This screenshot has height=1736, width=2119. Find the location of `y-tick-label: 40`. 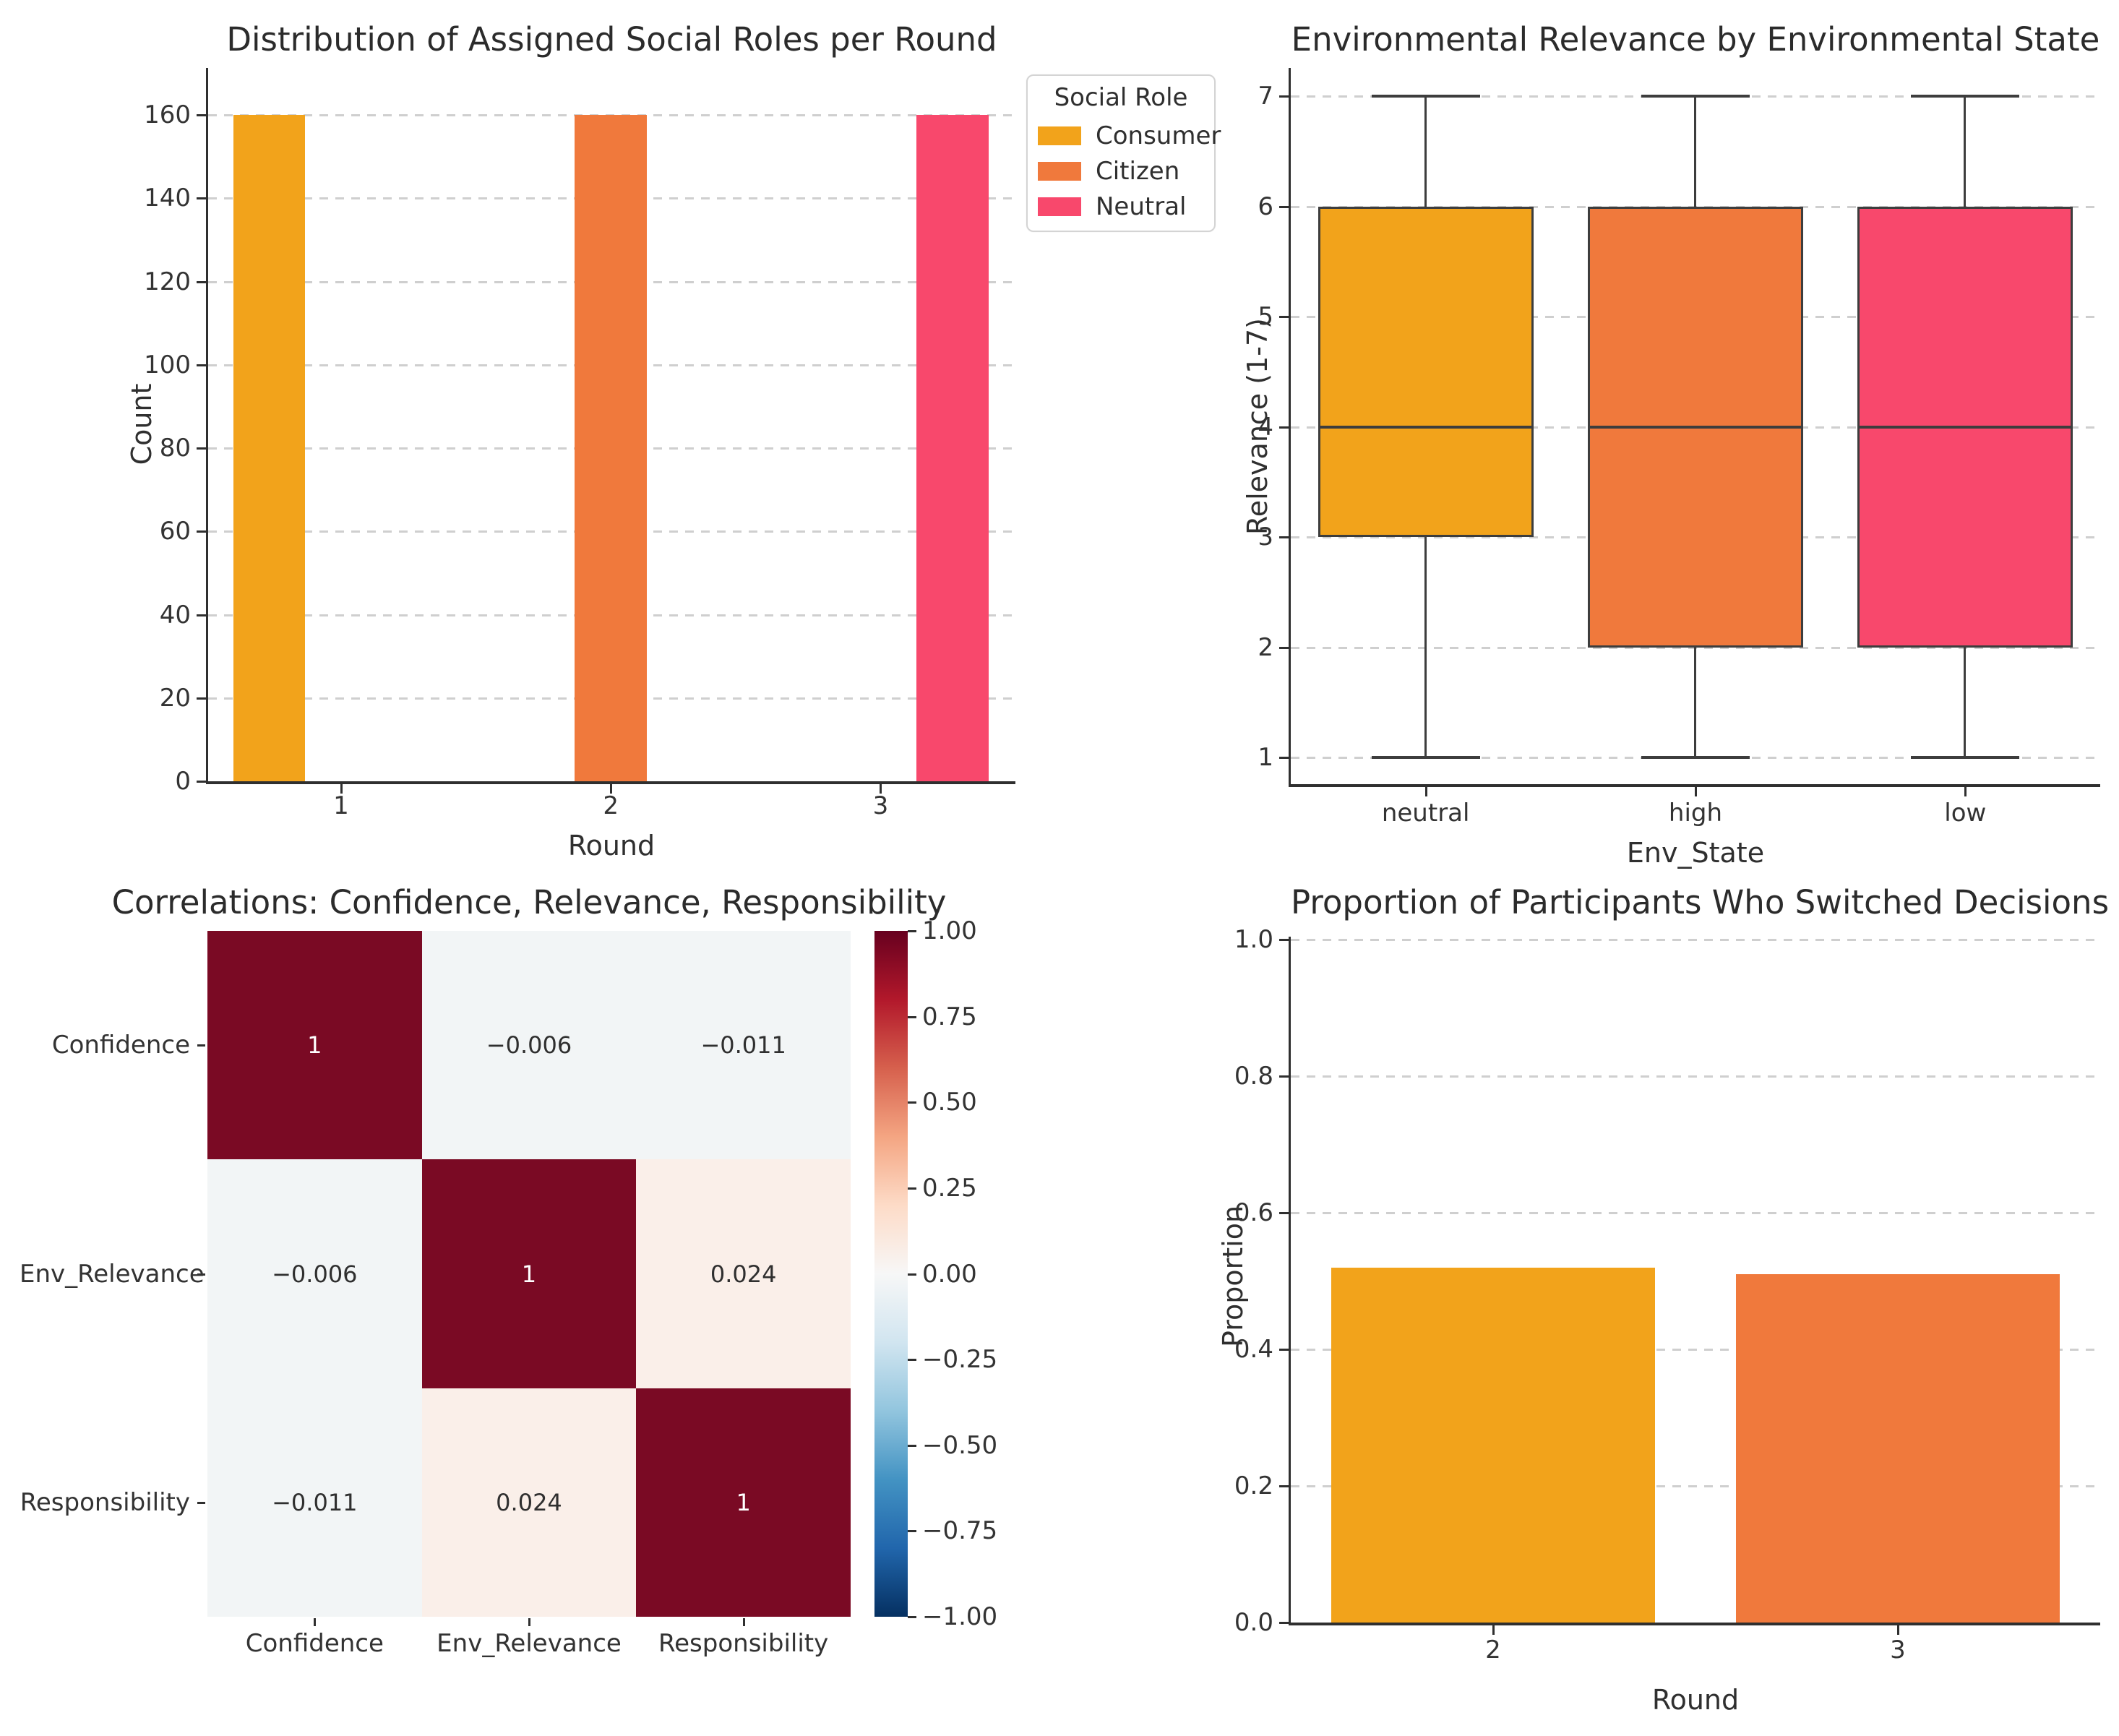

y-tick-label: 40 is located at coordinates (175, 614).